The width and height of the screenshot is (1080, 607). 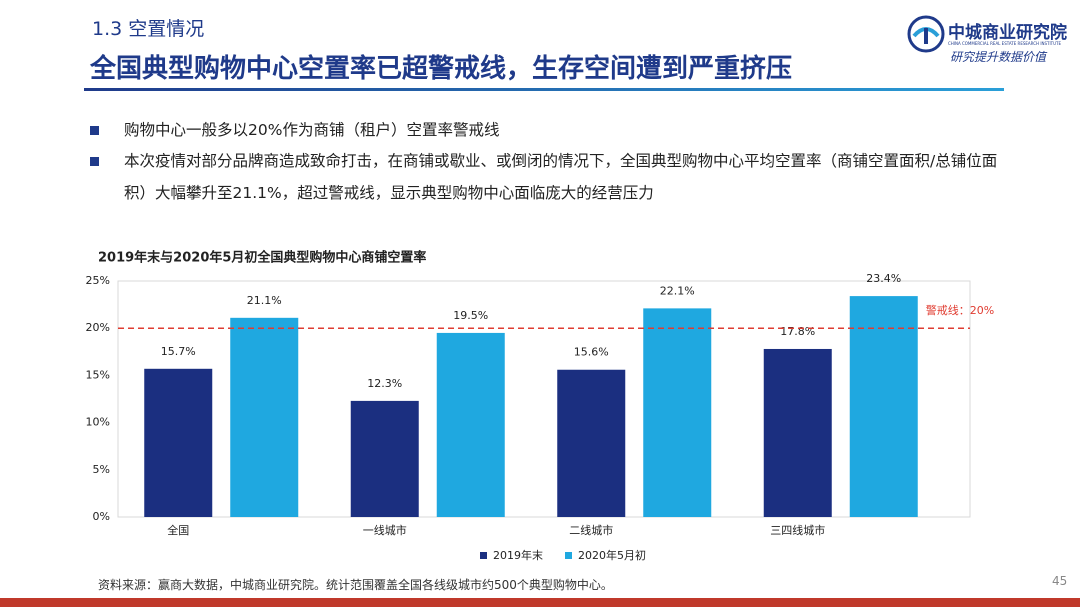 I want to click on y-tick-label: 15%, so click(x=98, y=374).